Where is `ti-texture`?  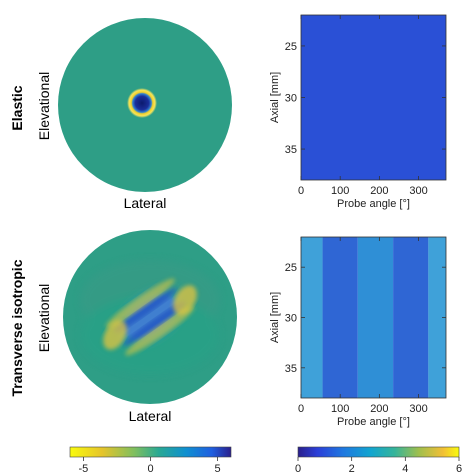
ti-texture is located at coordinates (150, 317).